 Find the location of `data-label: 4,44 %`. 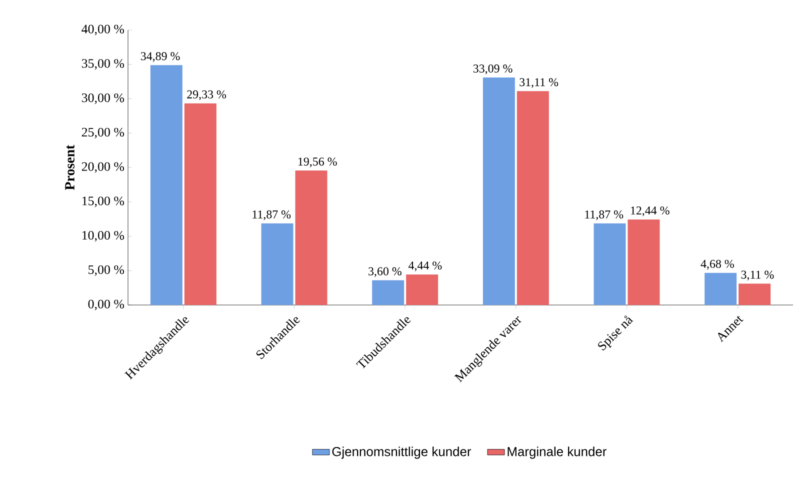

data-label: 4,44 % is located at coordinates (425, 266).